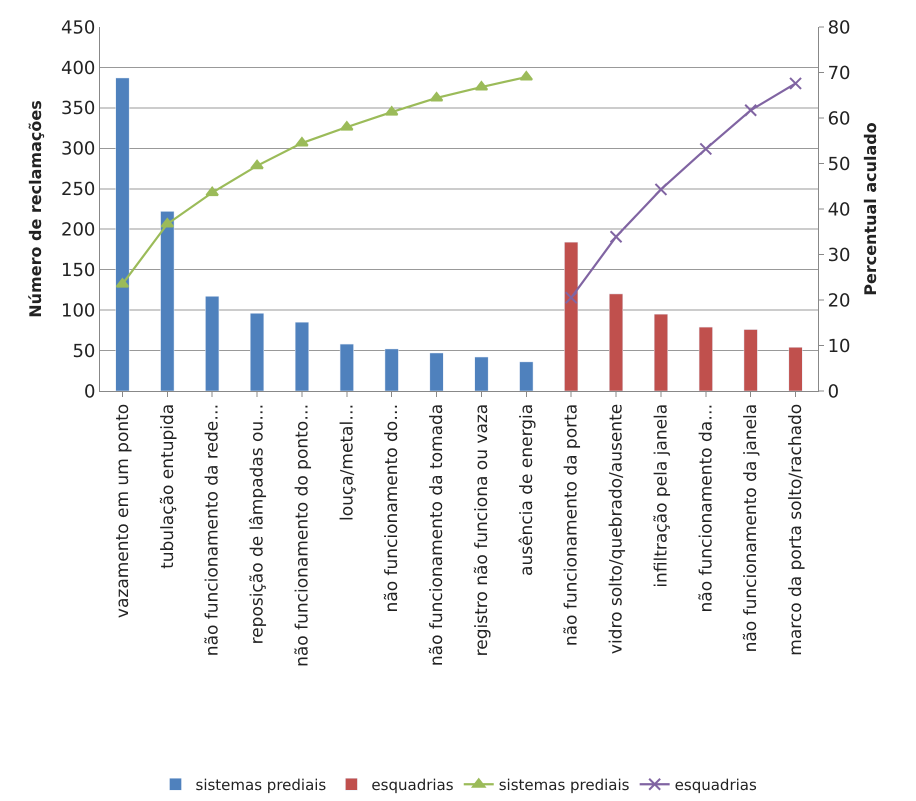 This screenshot has height=801, width=916. What do you see at coordinates (839, 255) in the screenshot?
I see `y2-tick-label: 30` at bounding box center [839, 255].